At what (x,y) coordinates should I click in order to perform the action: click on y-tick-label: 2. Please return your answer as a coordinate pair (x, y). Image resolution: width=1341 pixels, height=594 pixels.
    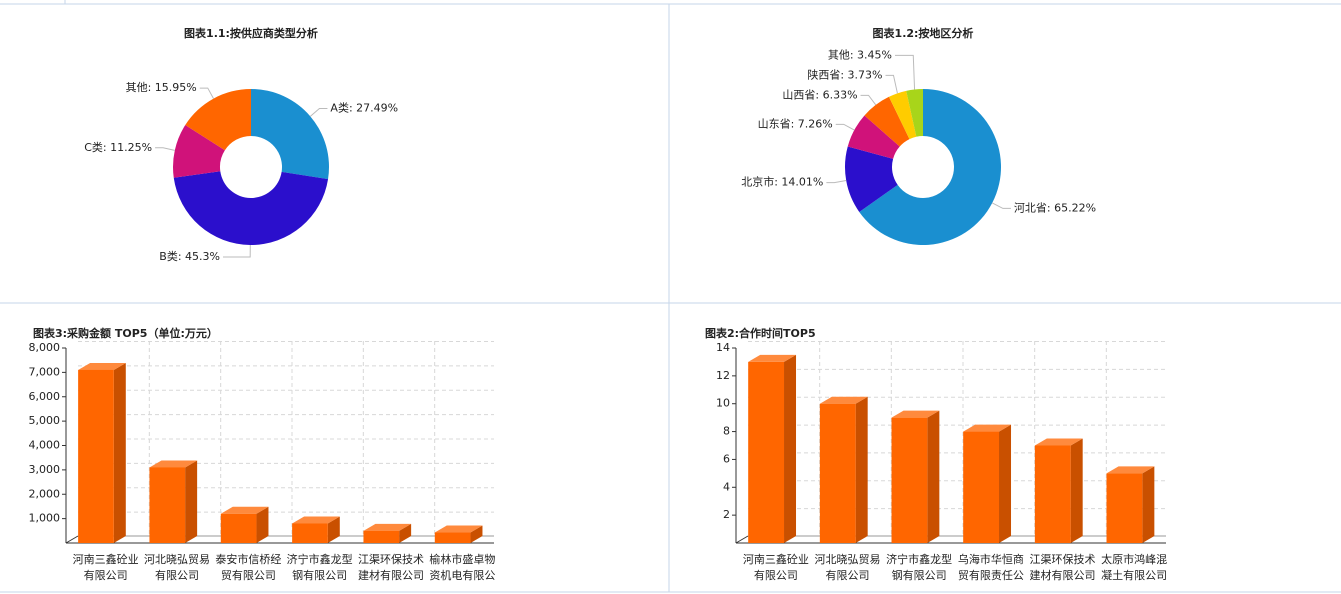
    Looking at the image, I should click on (726, 514).